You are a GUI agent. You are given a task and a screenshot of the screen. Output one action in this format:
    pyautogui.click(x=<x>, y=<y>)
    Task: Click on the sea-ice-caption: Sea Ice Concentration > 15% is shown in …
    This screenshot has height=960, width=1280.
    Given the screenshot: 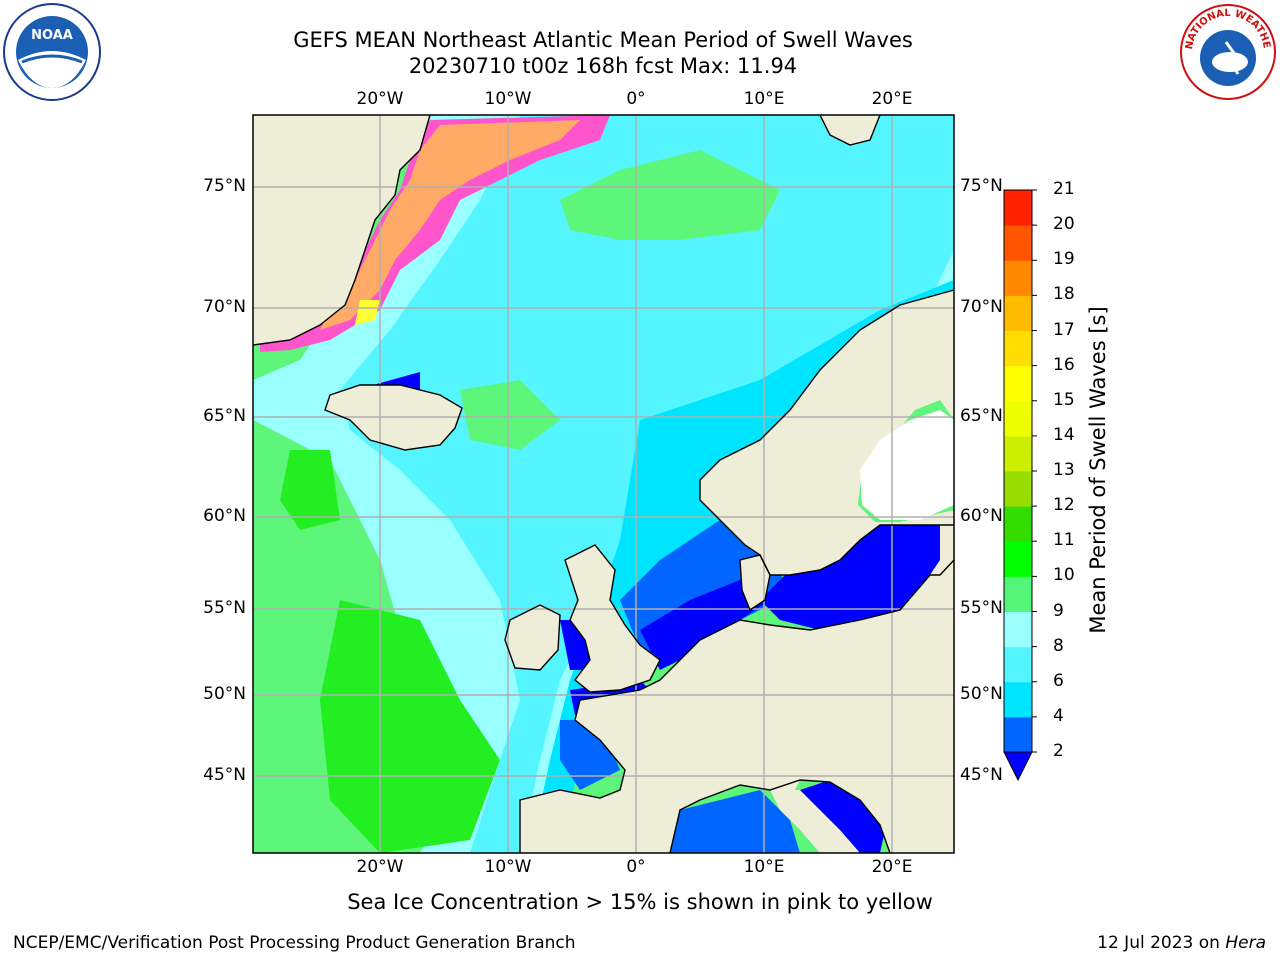 What is the action you would take?
    pyautogui.click(x=640, y=902)
    